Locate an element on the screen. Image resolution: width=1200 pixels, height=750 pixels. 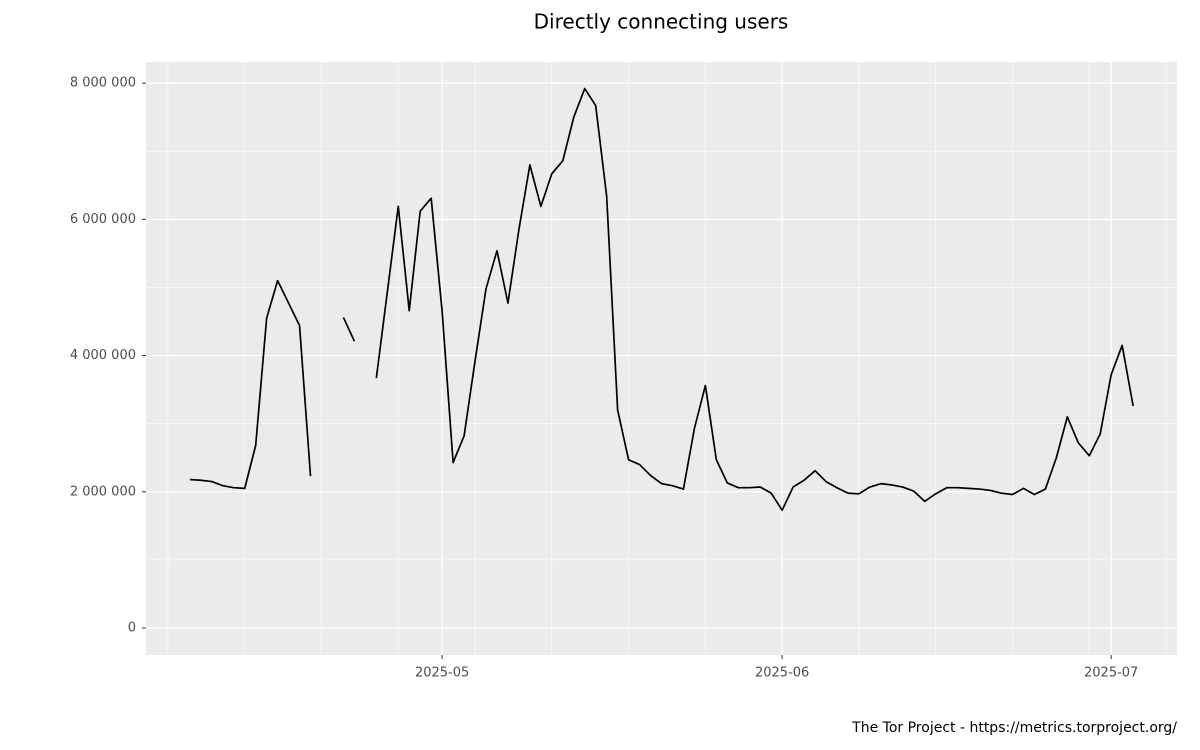
y-tick-label: 0 is located at coordinates (132, 628).